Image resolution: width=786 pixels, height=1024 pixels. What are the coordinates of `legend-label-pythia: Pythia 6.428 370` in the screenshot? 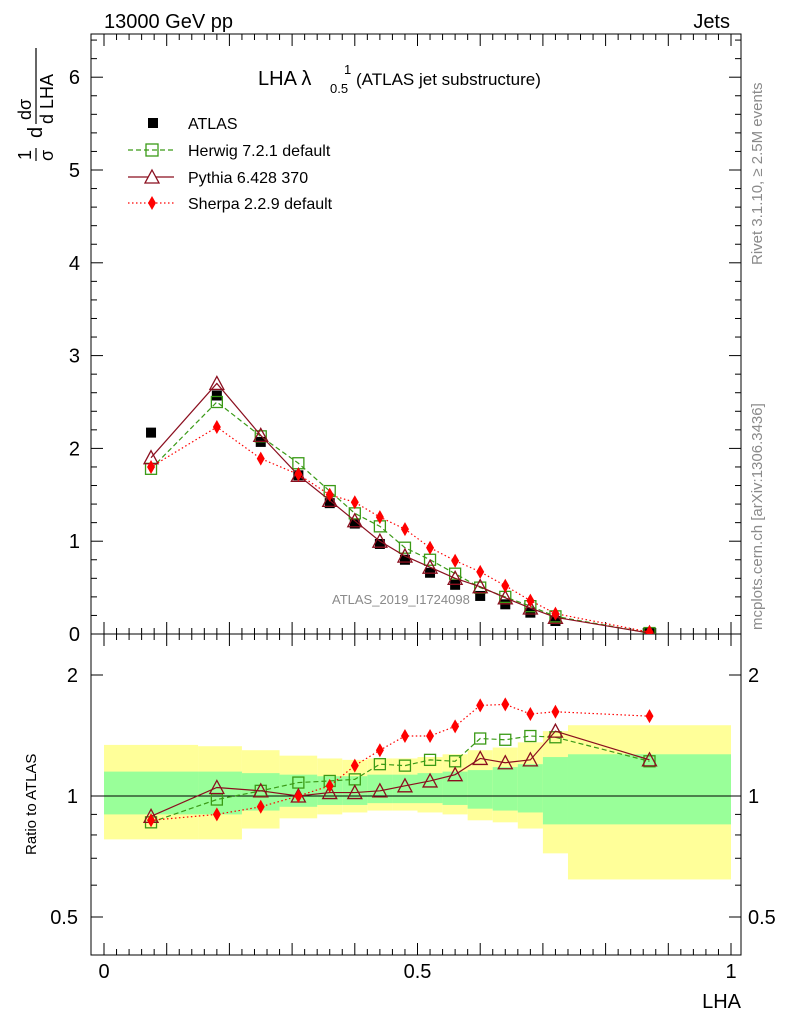 It's located at (248, 178).